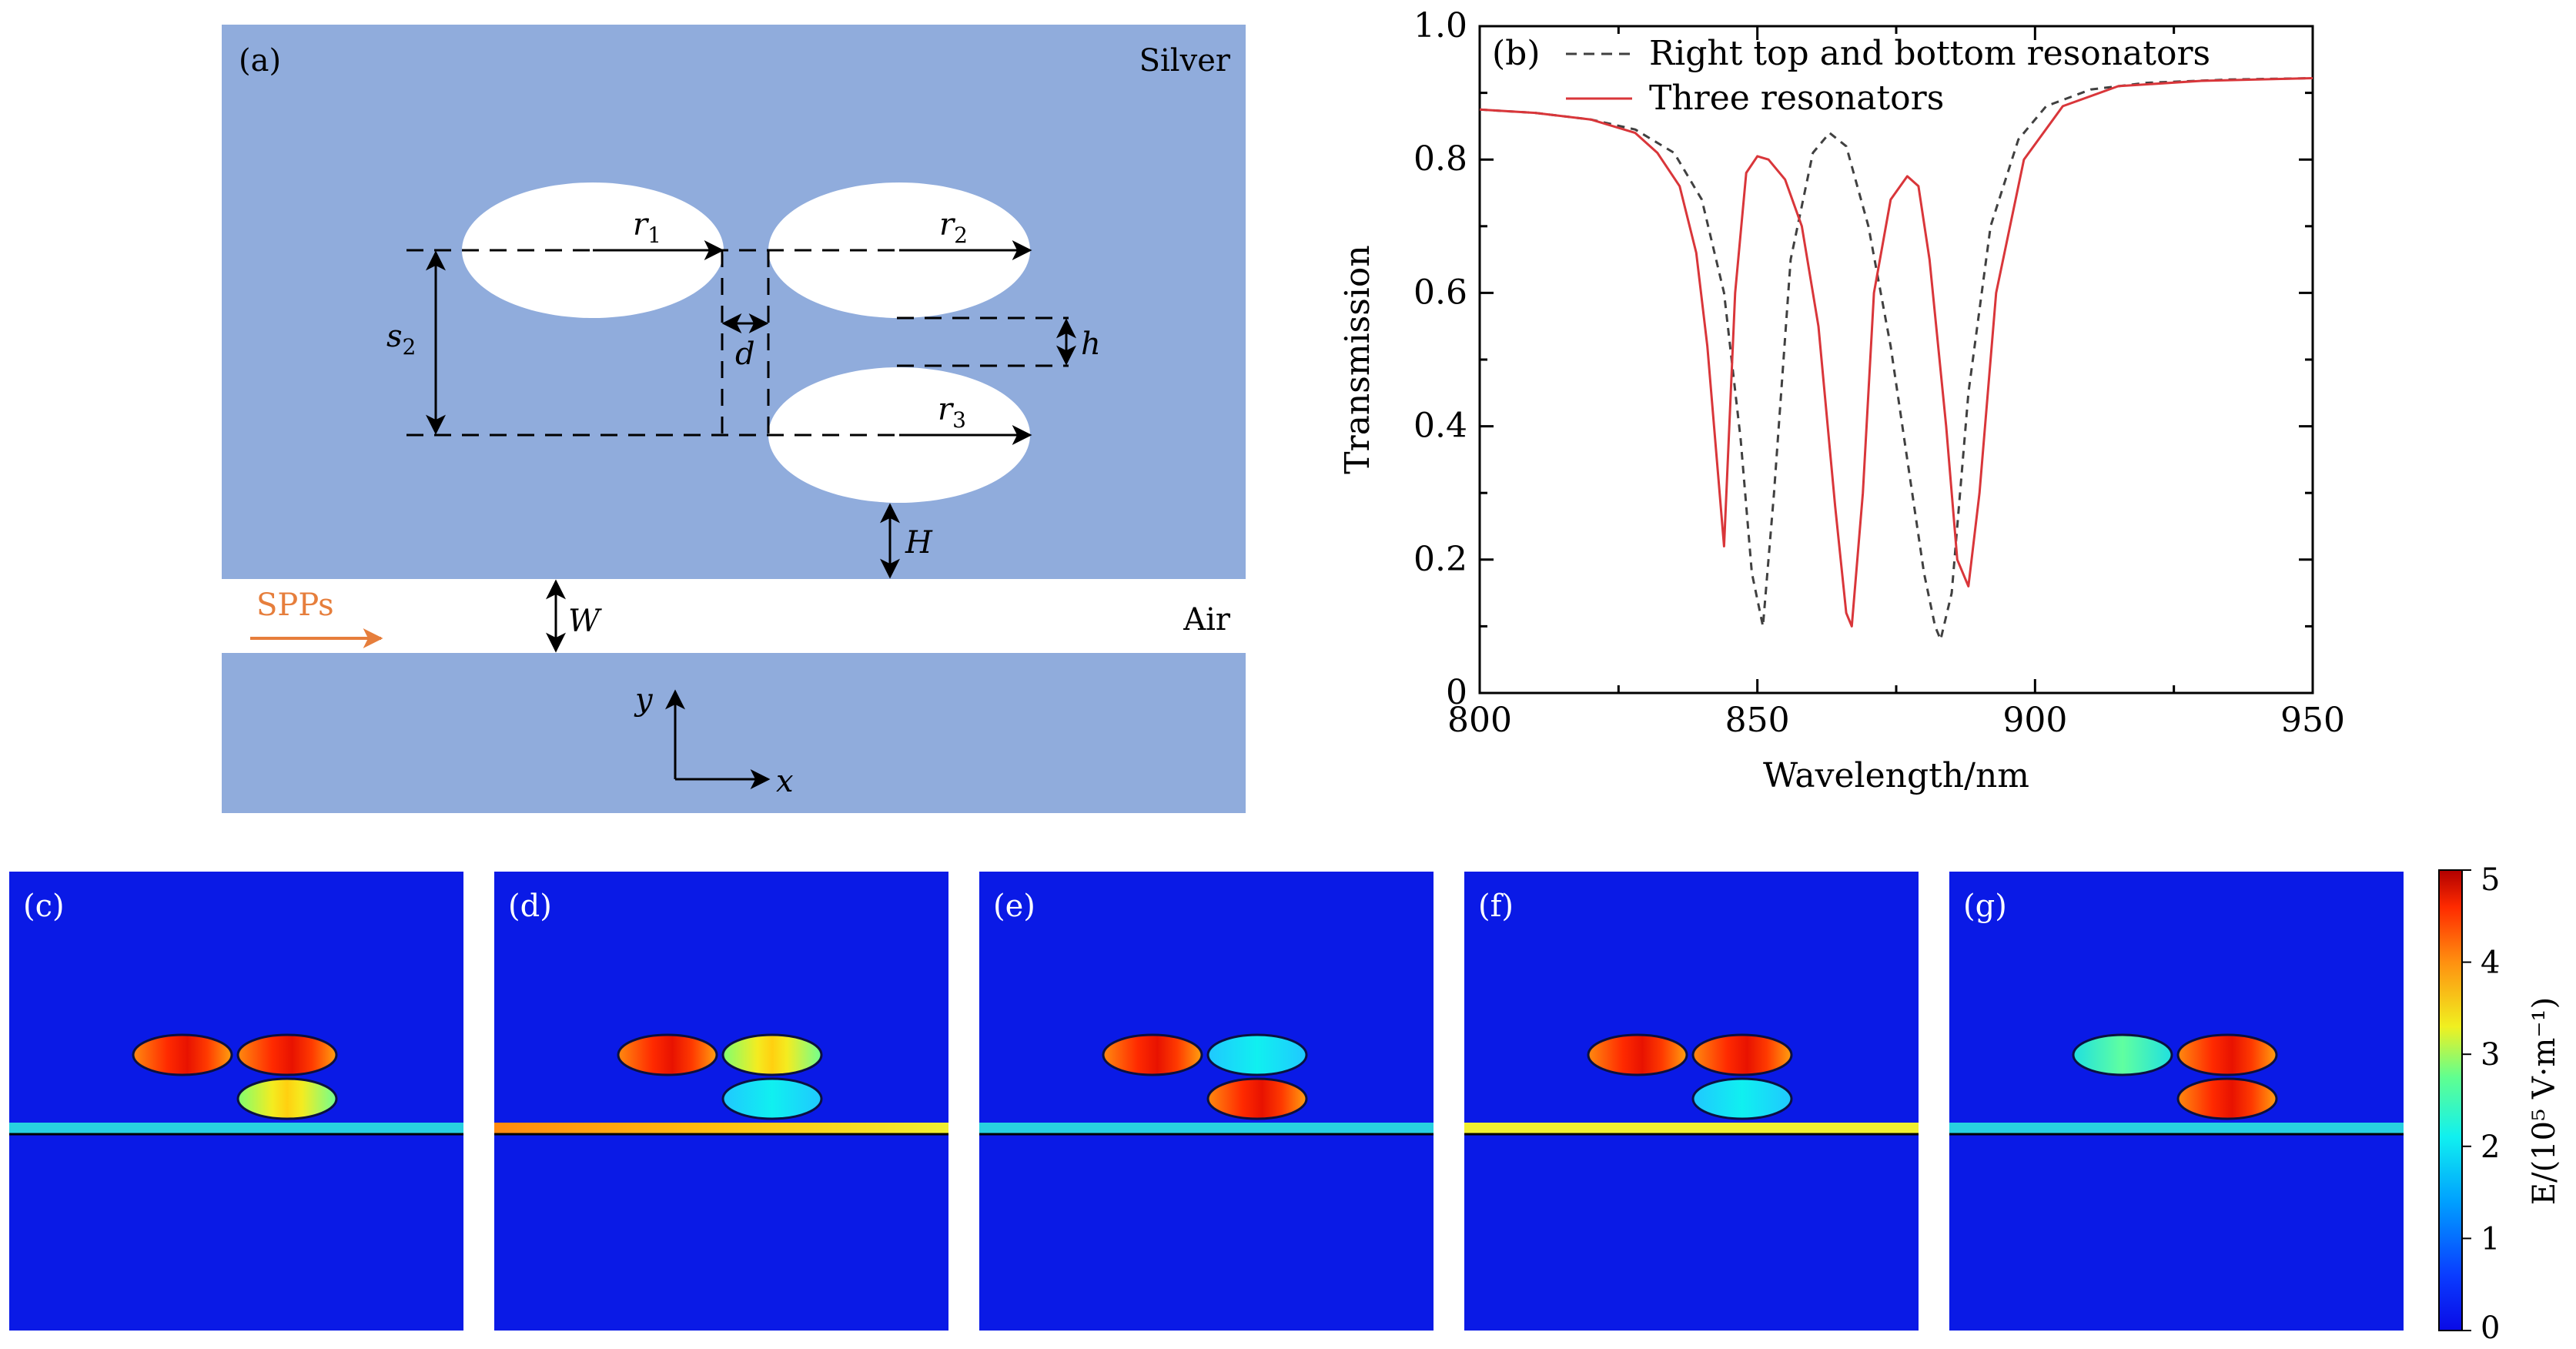 Image resolution: width=2576 pixels, height=1349 pixels. What do you see at coordinates (44, 906) in the screenshot?
I see `panel-label: (c)` at bounding box center [44, 906].